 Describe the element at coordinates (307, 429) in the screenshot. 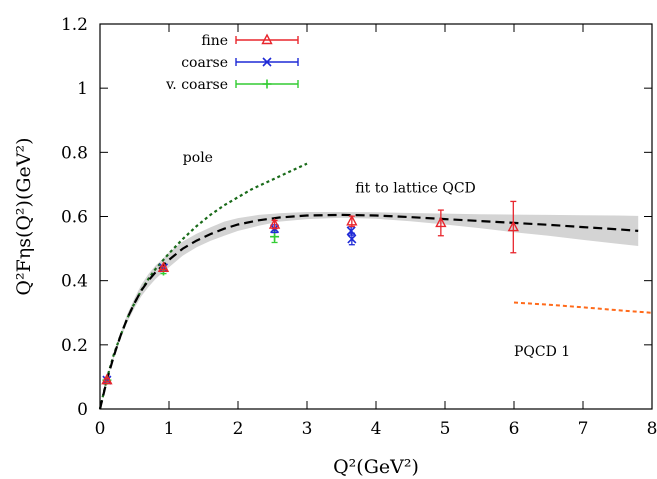

I see `x-tick-label: 3` at that location.